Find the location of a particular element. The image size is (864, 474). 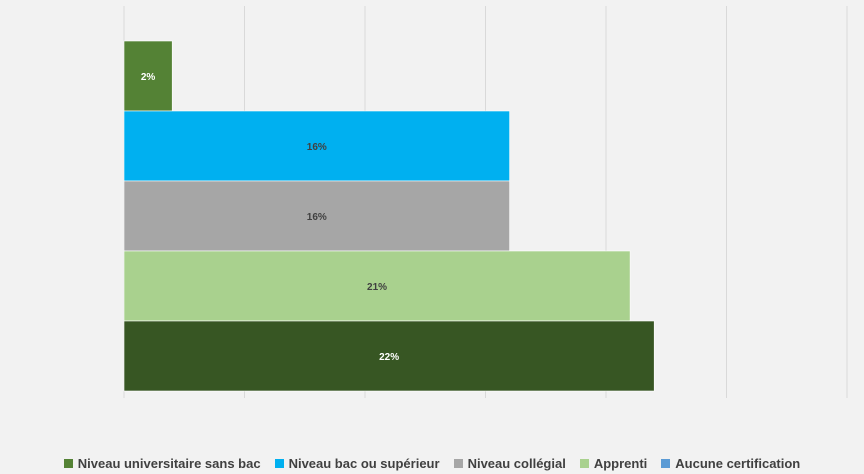

legend-item: Aucune certification is located at coordinates (730, 463).